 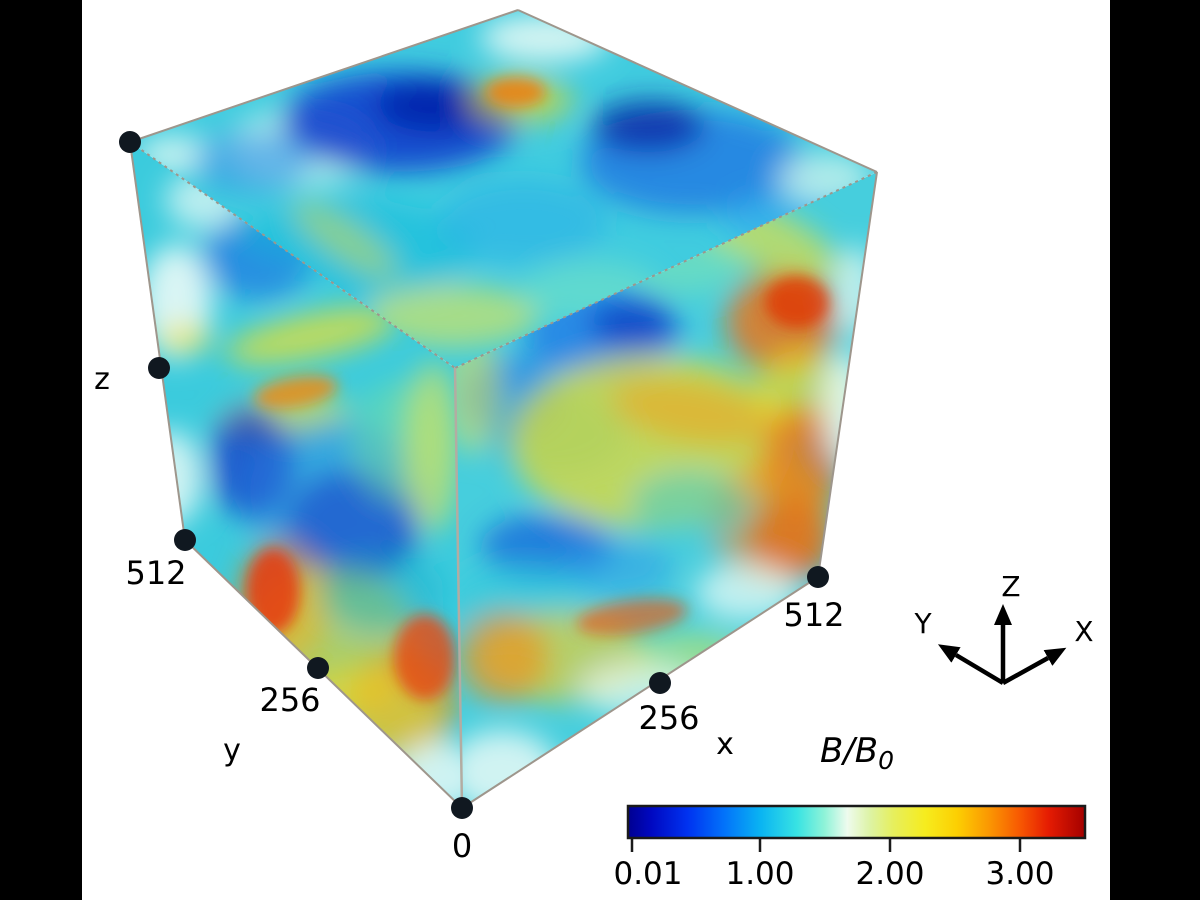 What do you see at coordinates (640, 692) in the screenshot?
I see `edge-bottom-right` at bounding box center [640, 692].